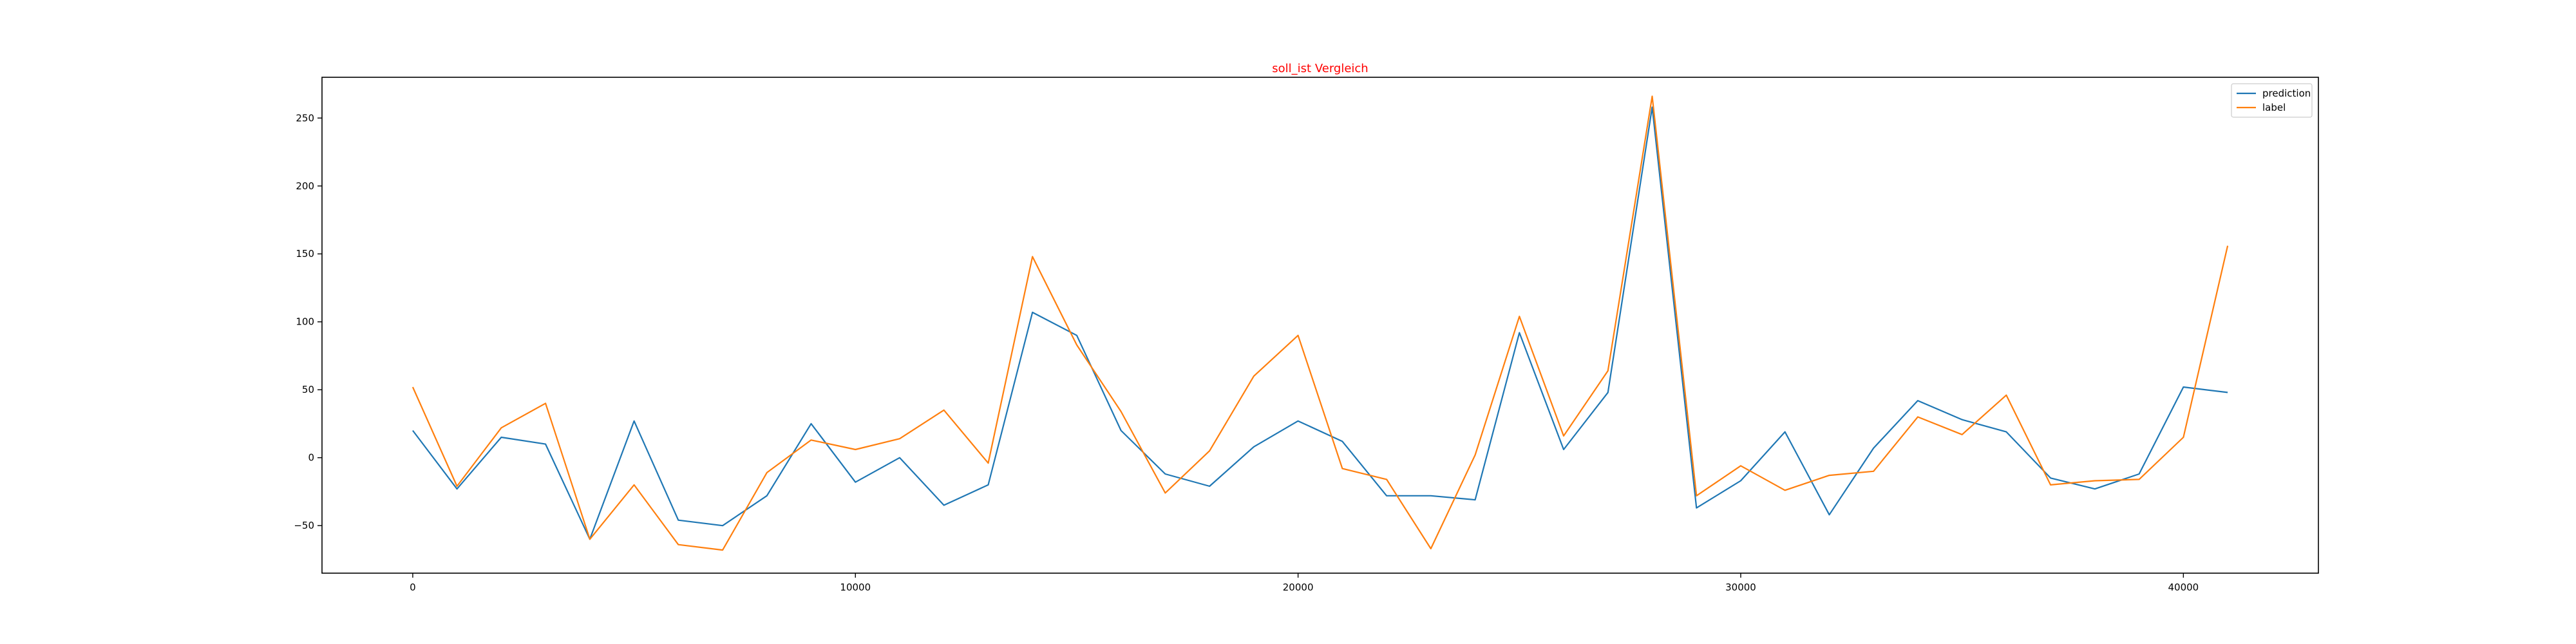  Describe the element at coordinates (2271, 100) in the screenshot. I see `legend: prediction label` at that location.